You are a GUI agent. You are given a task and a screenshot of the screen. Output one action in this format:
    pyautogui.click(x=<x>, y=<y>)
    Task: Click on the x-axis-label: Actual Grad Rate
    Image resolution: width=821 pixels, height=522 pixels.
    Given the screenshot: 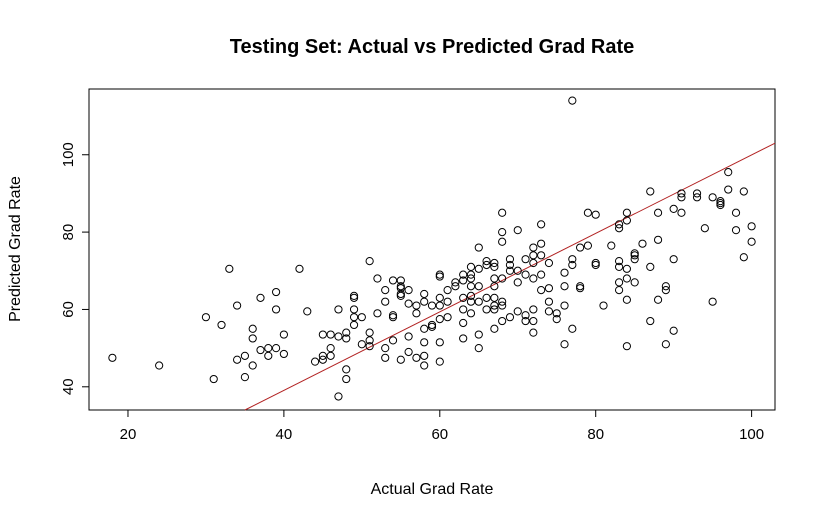 What is the action you would take?
    pyautogui.click(x=432, y=489)
    